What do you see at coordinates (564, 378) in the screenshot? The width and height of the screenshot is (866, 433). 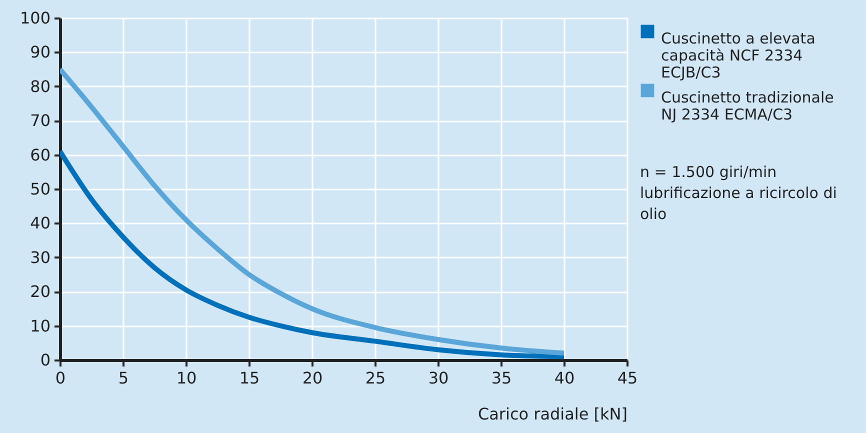 I see `x-tick-label: 40` at bounding box center [564, 378].